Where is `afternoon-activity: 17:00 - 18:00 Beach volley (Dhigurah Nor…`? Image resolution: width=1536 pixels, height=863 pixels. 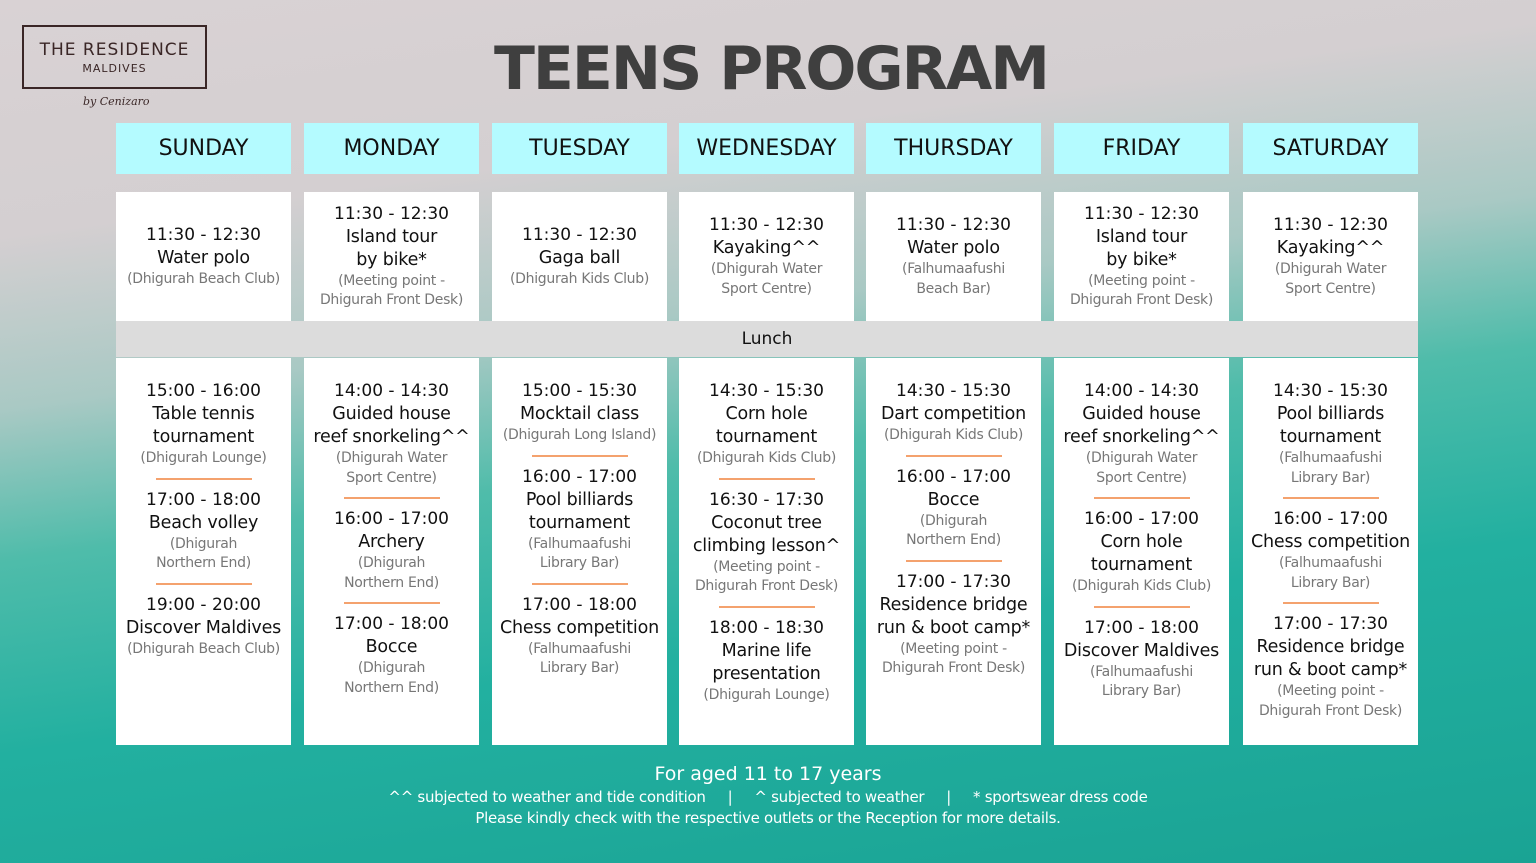
afternoon-activity: 17:00 - 18:00 Beach volley (Dhigurah Nor… is located at coordinates (203, 531).